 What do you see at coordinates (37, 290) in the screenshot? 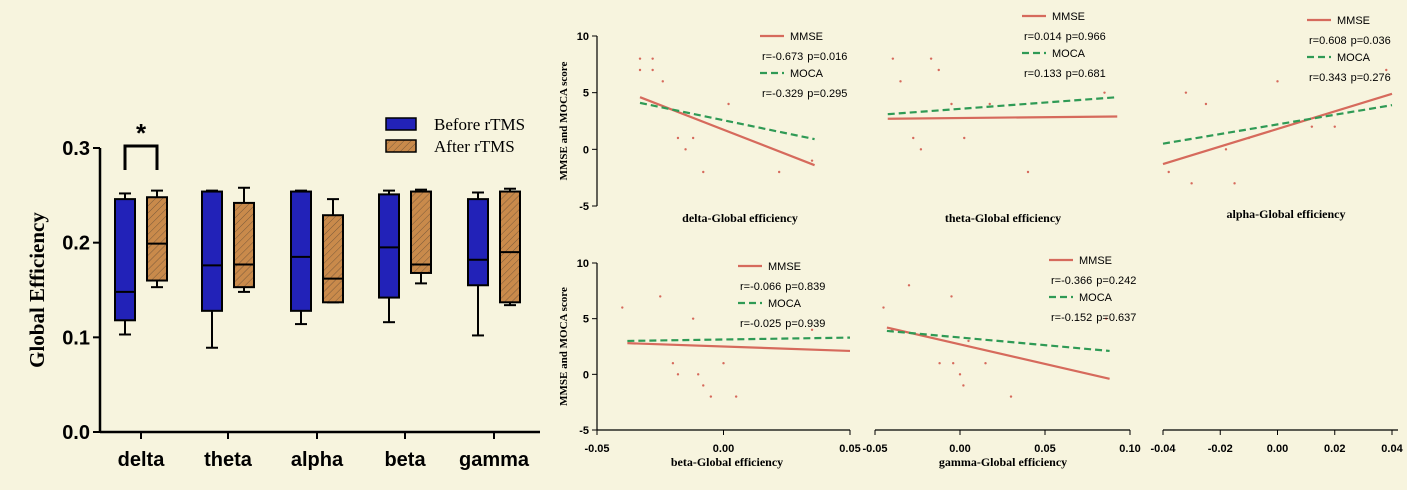
I see `y-axis-label: Global Efficiency` at bounding box center [37, 290].